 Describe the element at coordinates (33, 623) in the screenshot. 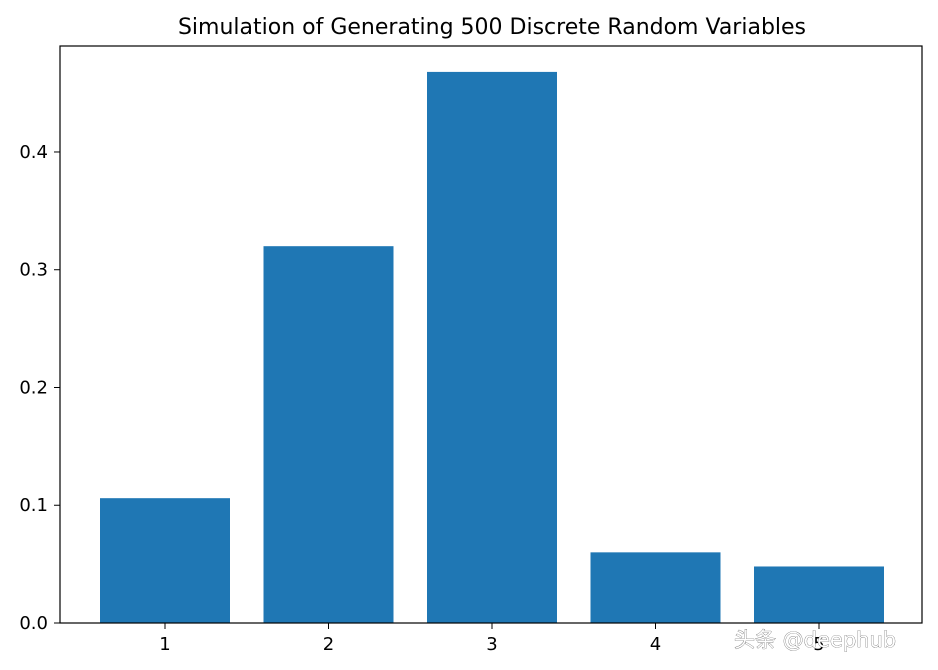

I see `y-tick-label-0.0: 0.0` at that location.